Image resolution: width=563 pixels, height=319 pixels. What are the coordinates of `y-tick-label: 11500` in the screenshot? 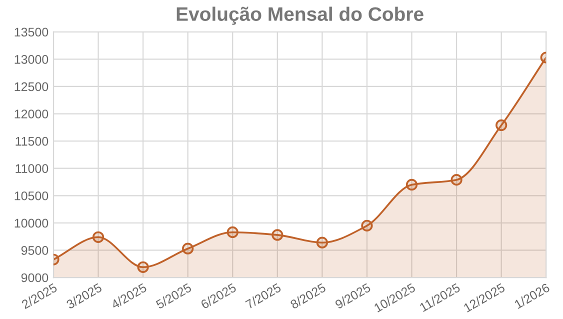 It's located at (32, 141).